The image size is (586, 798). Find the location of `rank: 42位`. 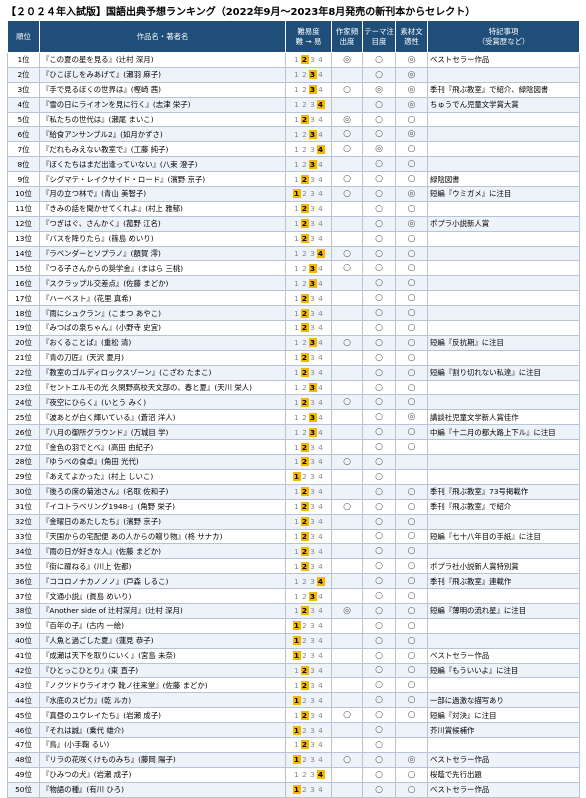

rank: 42位 is located at coordinates (23, 670).